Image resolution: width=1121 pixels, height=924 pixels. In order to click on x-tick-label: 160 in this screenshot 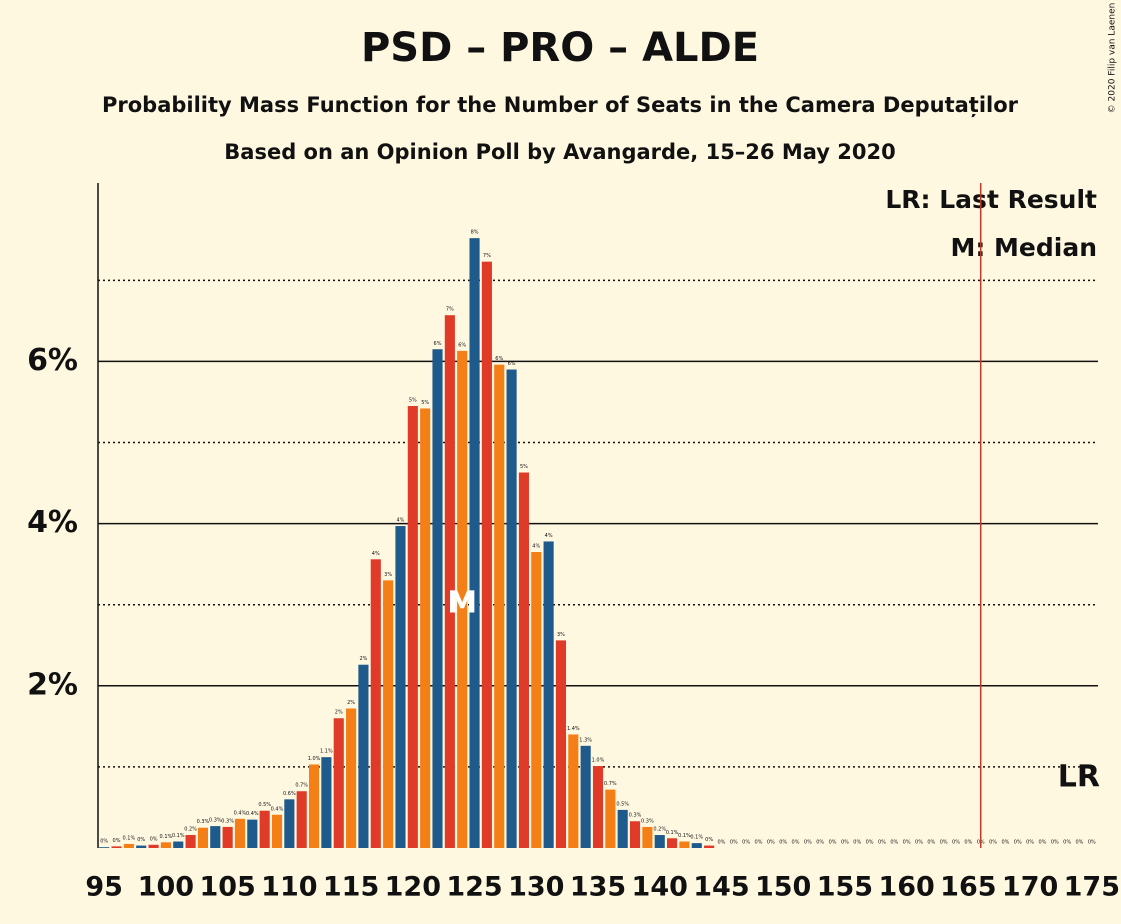, I will do `click(906, 887)`.